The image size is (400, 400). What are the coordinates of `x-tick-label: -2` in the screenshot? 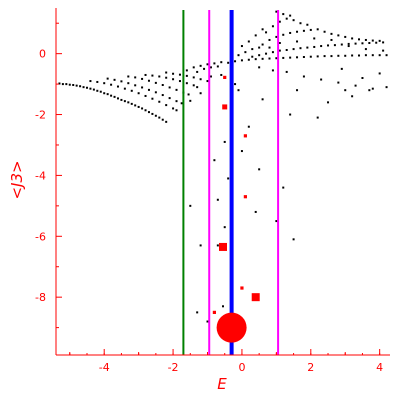 It's located at (173, 367).